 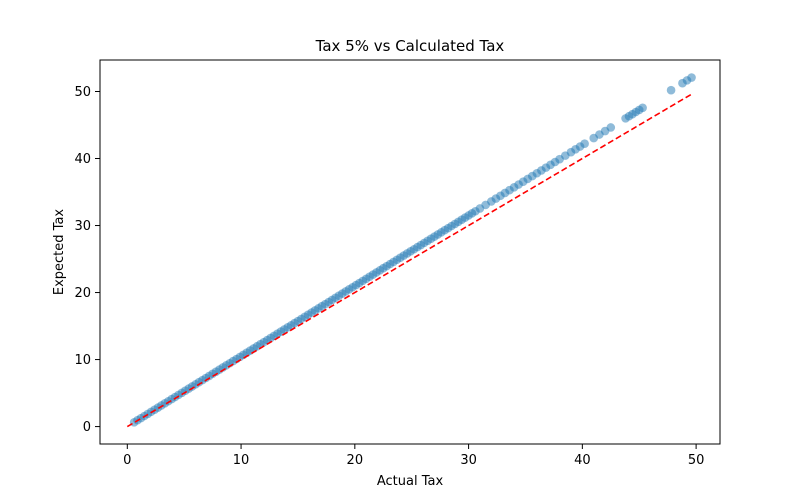 What do you see at coordinates (87, 427) in the screenshot?
I see `y-tick-label: 0` at bounding box center [87, 427].